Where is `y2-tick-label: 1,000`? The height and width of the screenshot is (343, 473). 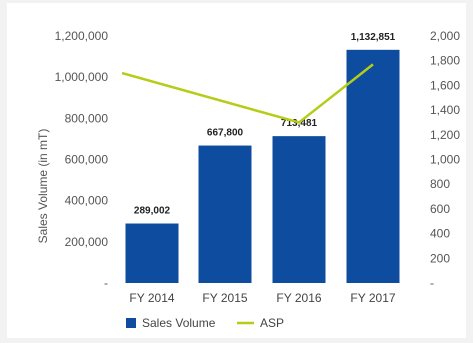 y2-tick-label: 1,000 is located at coordinates (445, 160).